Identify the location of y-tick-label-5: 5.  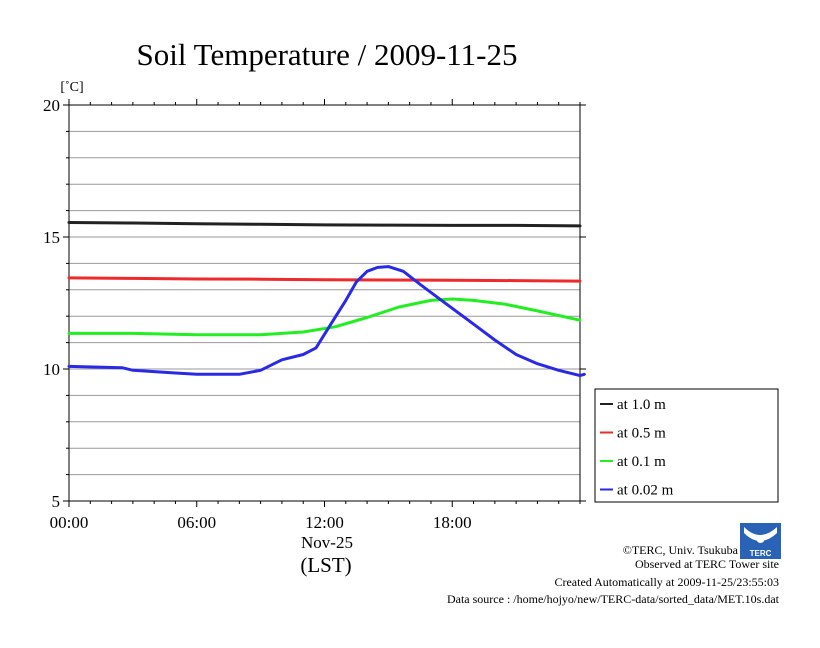
(56, 501).